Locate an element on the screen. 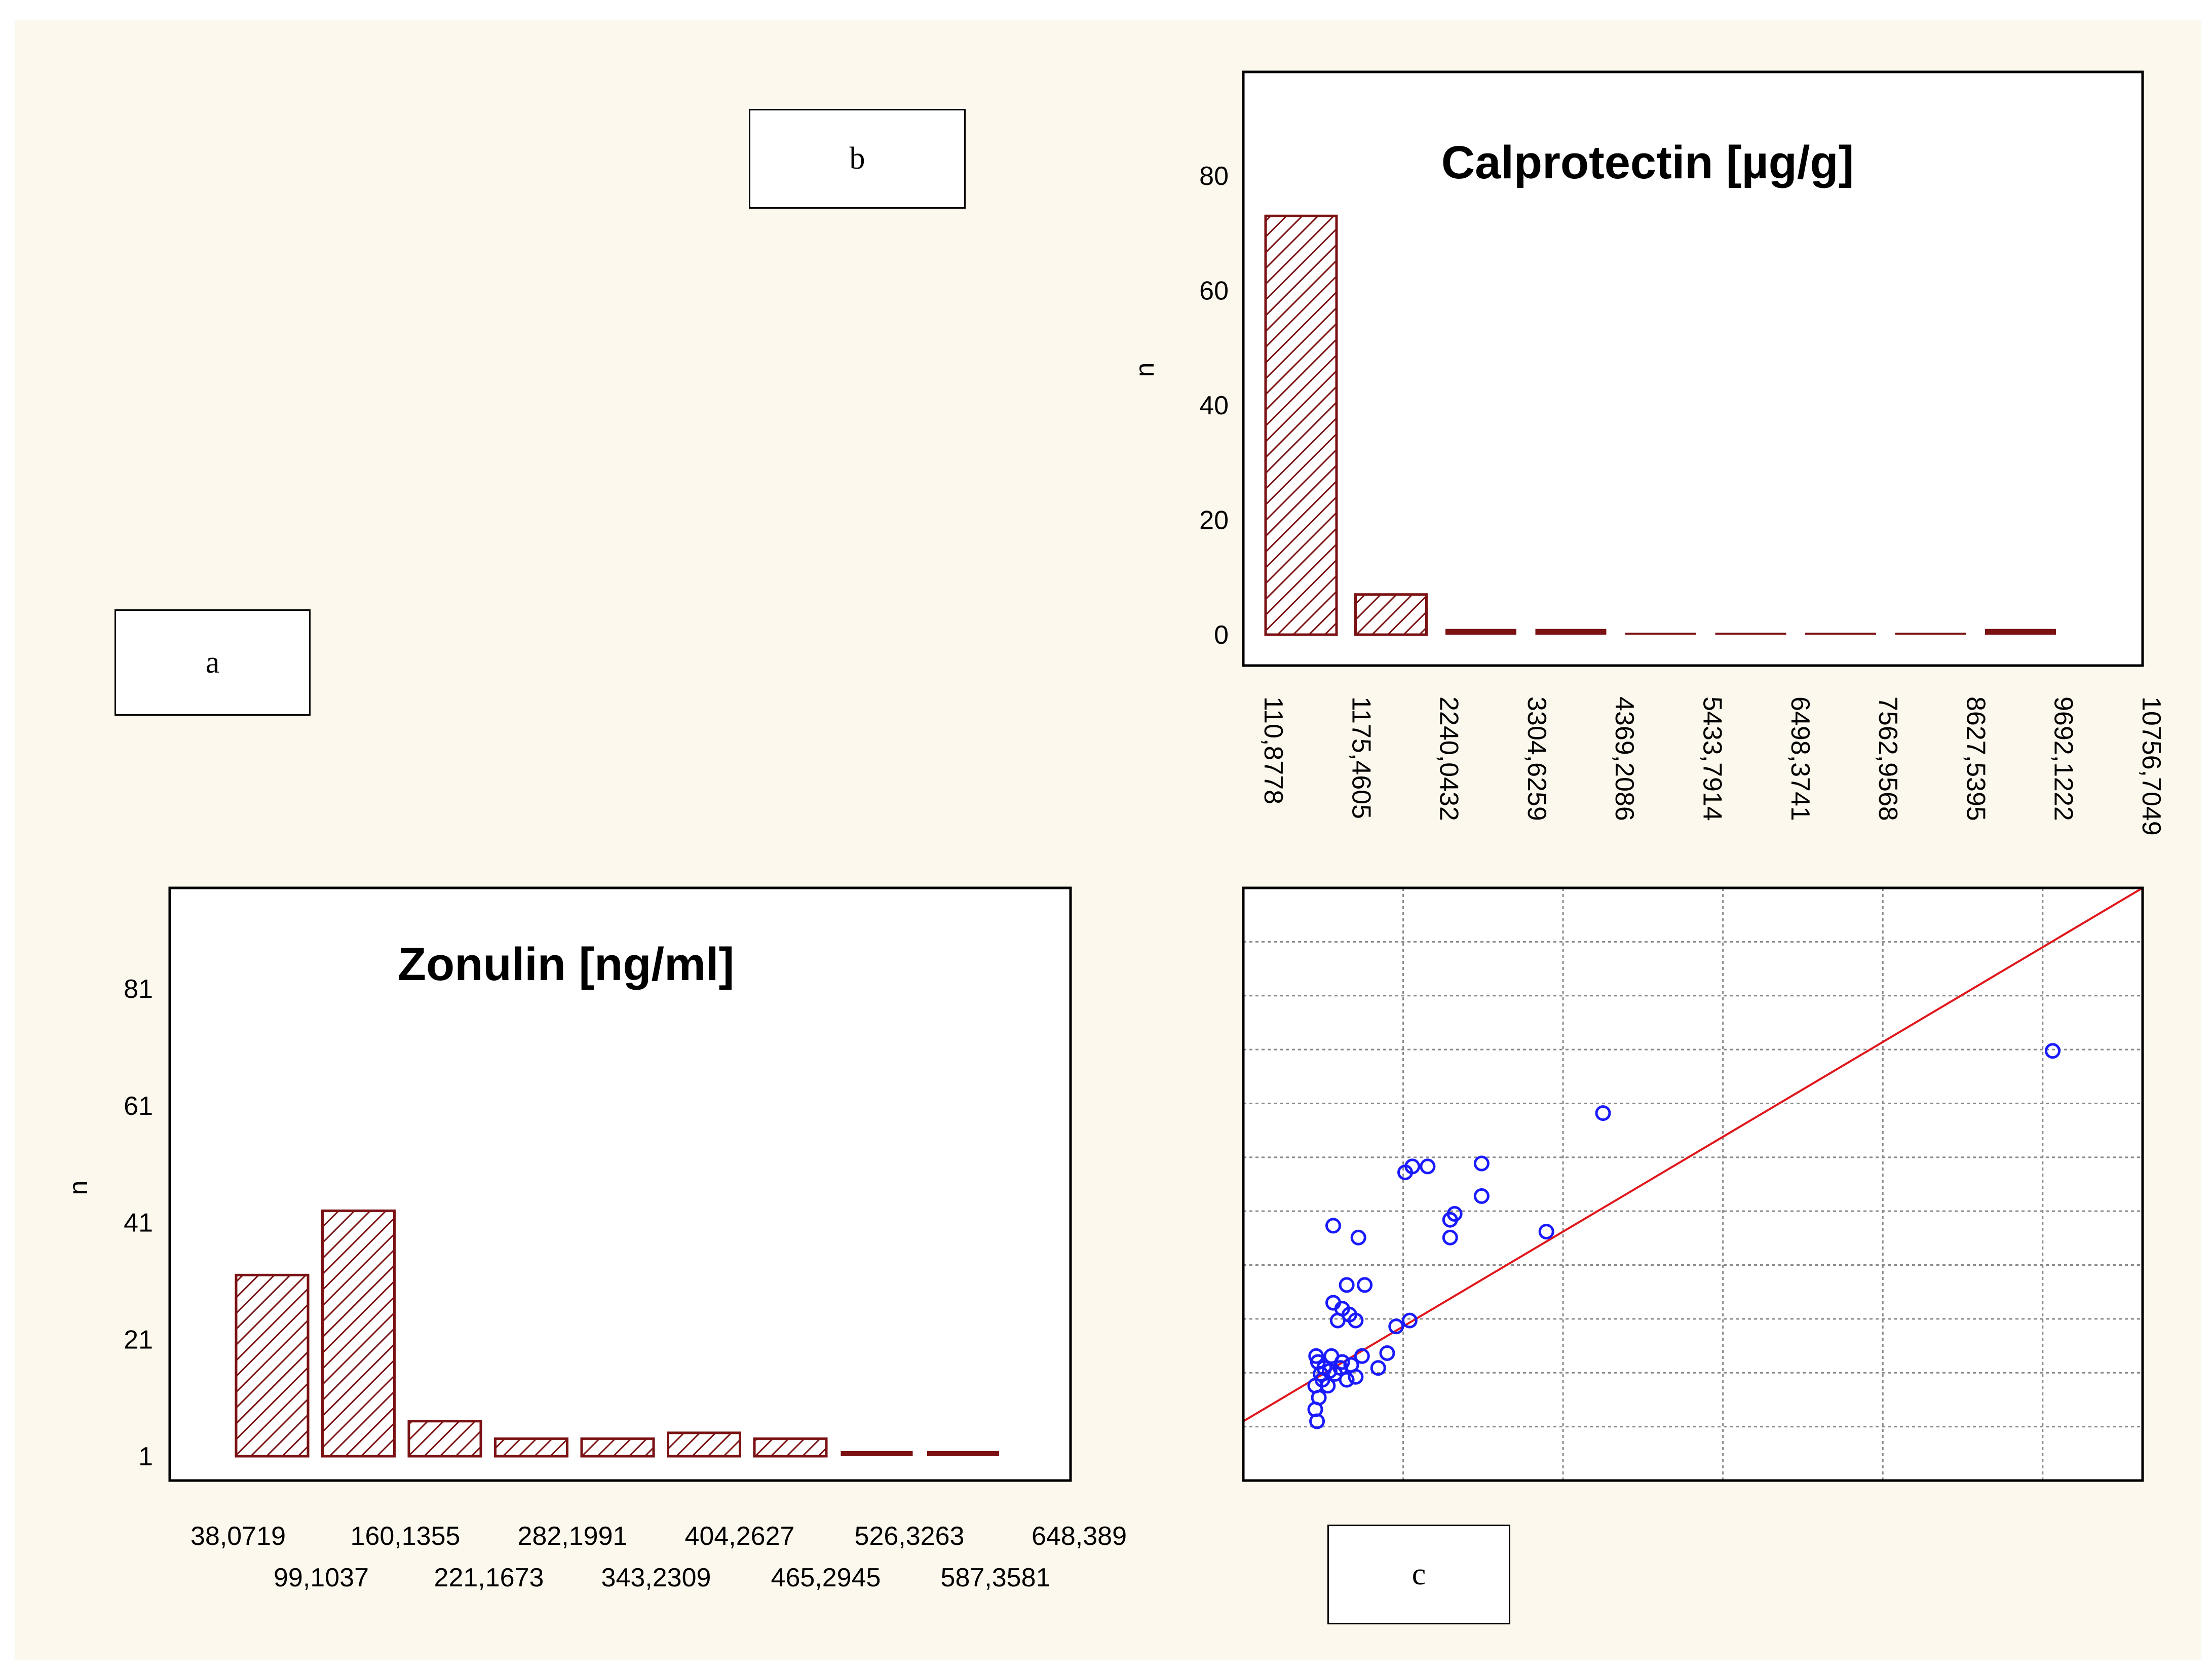 The width and height of the screenshot is (2212, 1673). zonulin-ytick-label: 1 is located at coordinates (145, 1456).